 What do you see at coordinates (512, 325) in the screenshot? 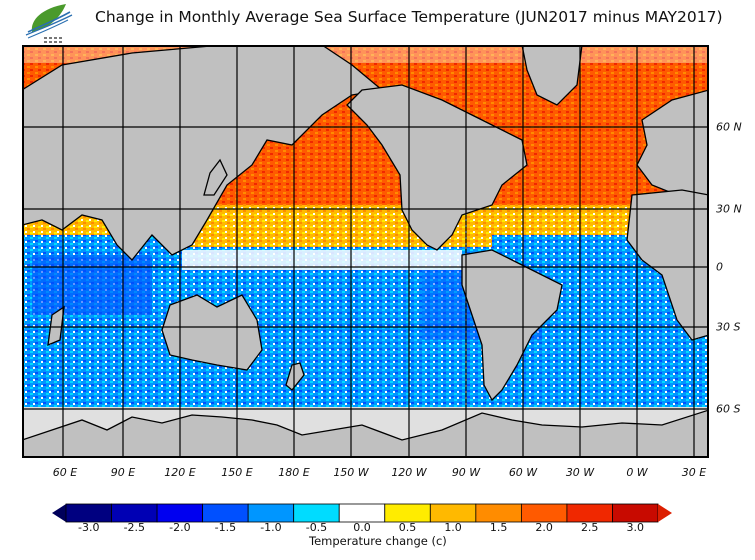
I see `land-south-america` at bounding box center [512, 325].